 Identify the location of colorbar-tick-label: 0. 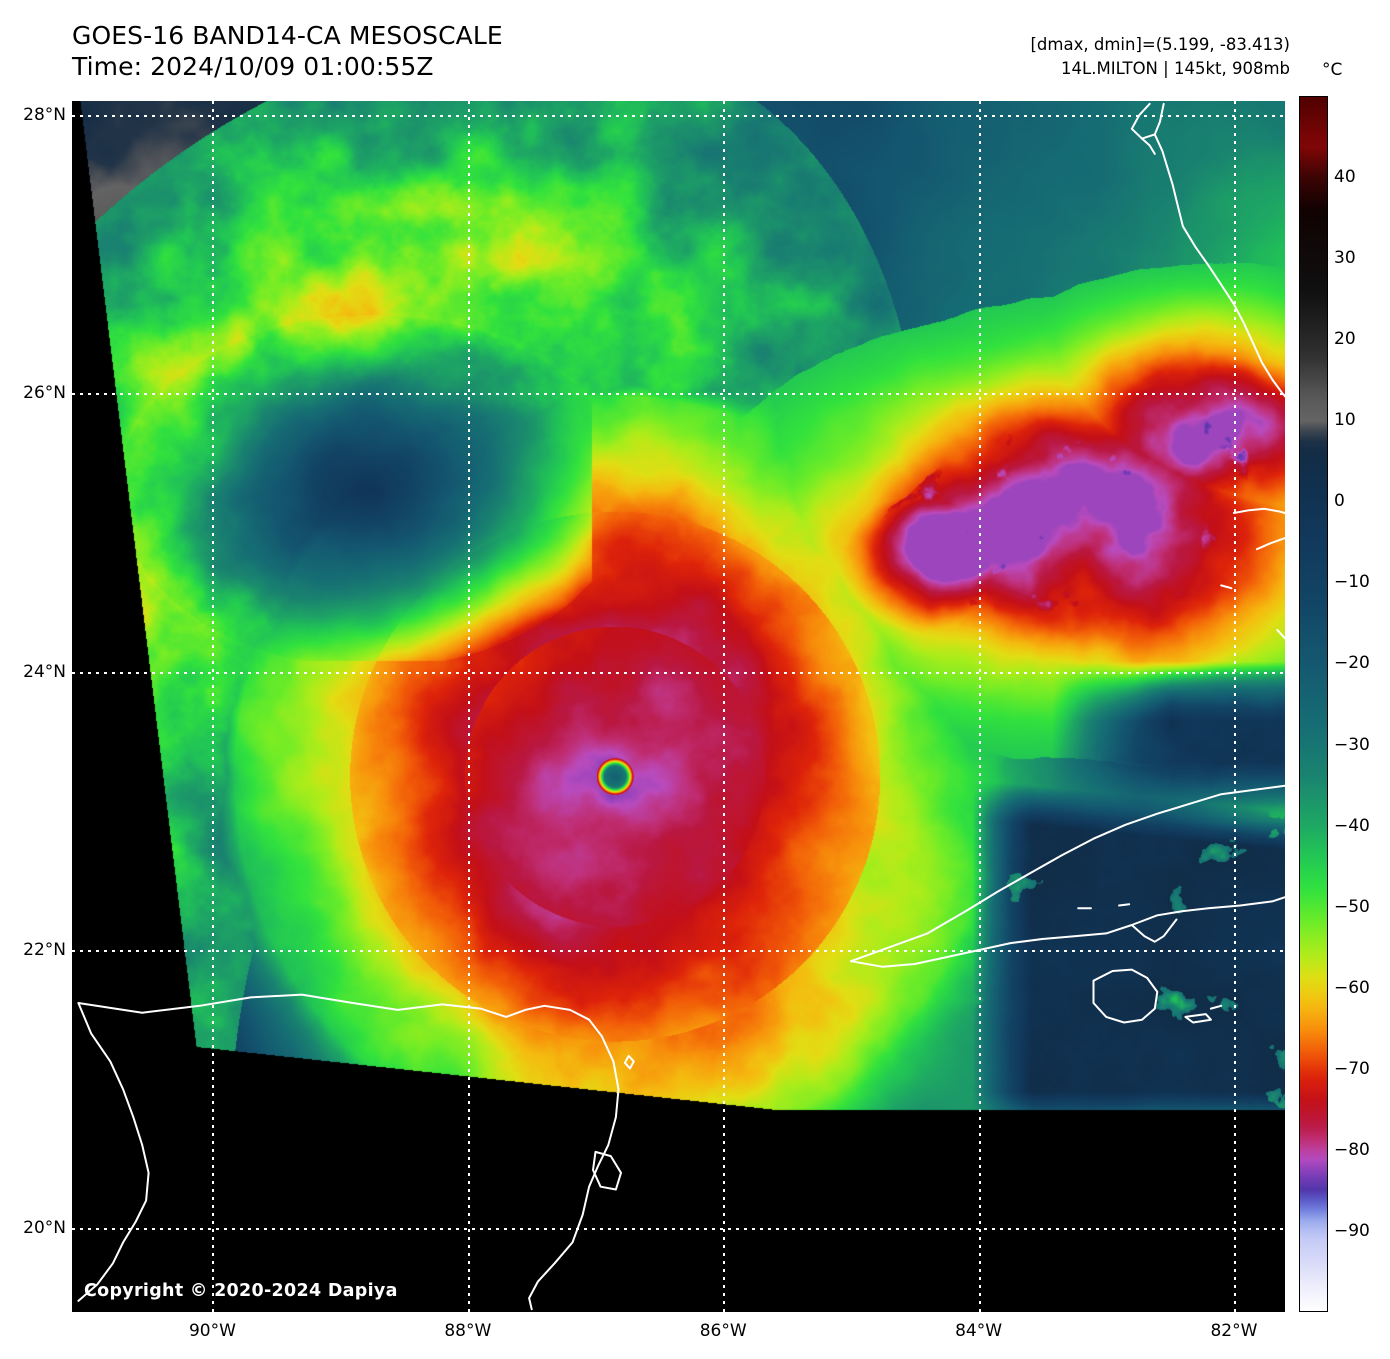
(1339, 501).